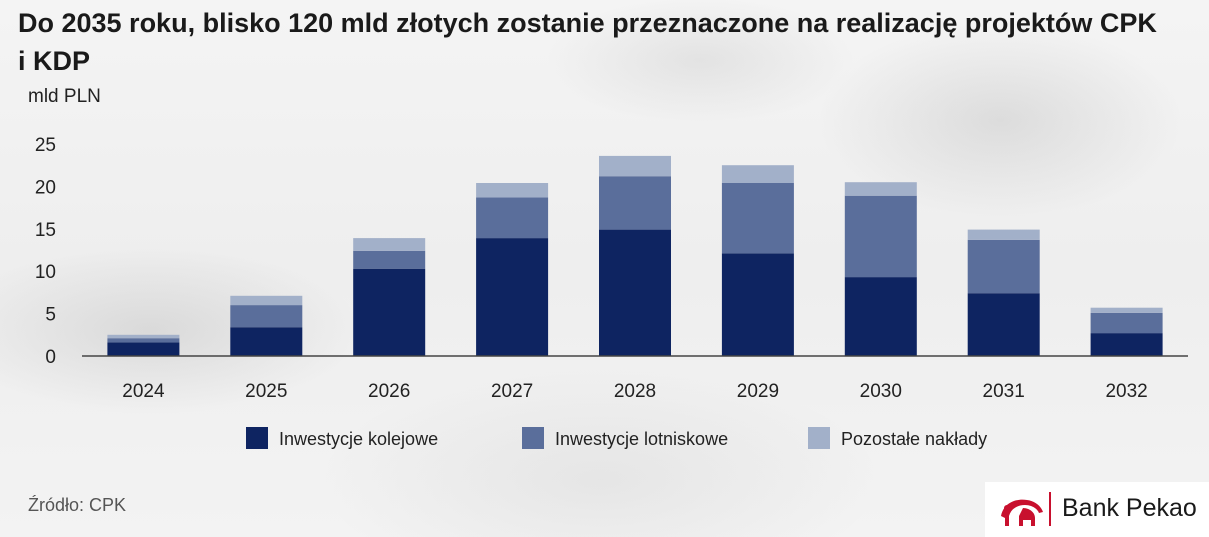 Image resolution: width=1209 pixels, height=537 pixels. Describe the element at coordinates (143, 391) in the screenshot. I see `x-tick-label: 2024` at that location.